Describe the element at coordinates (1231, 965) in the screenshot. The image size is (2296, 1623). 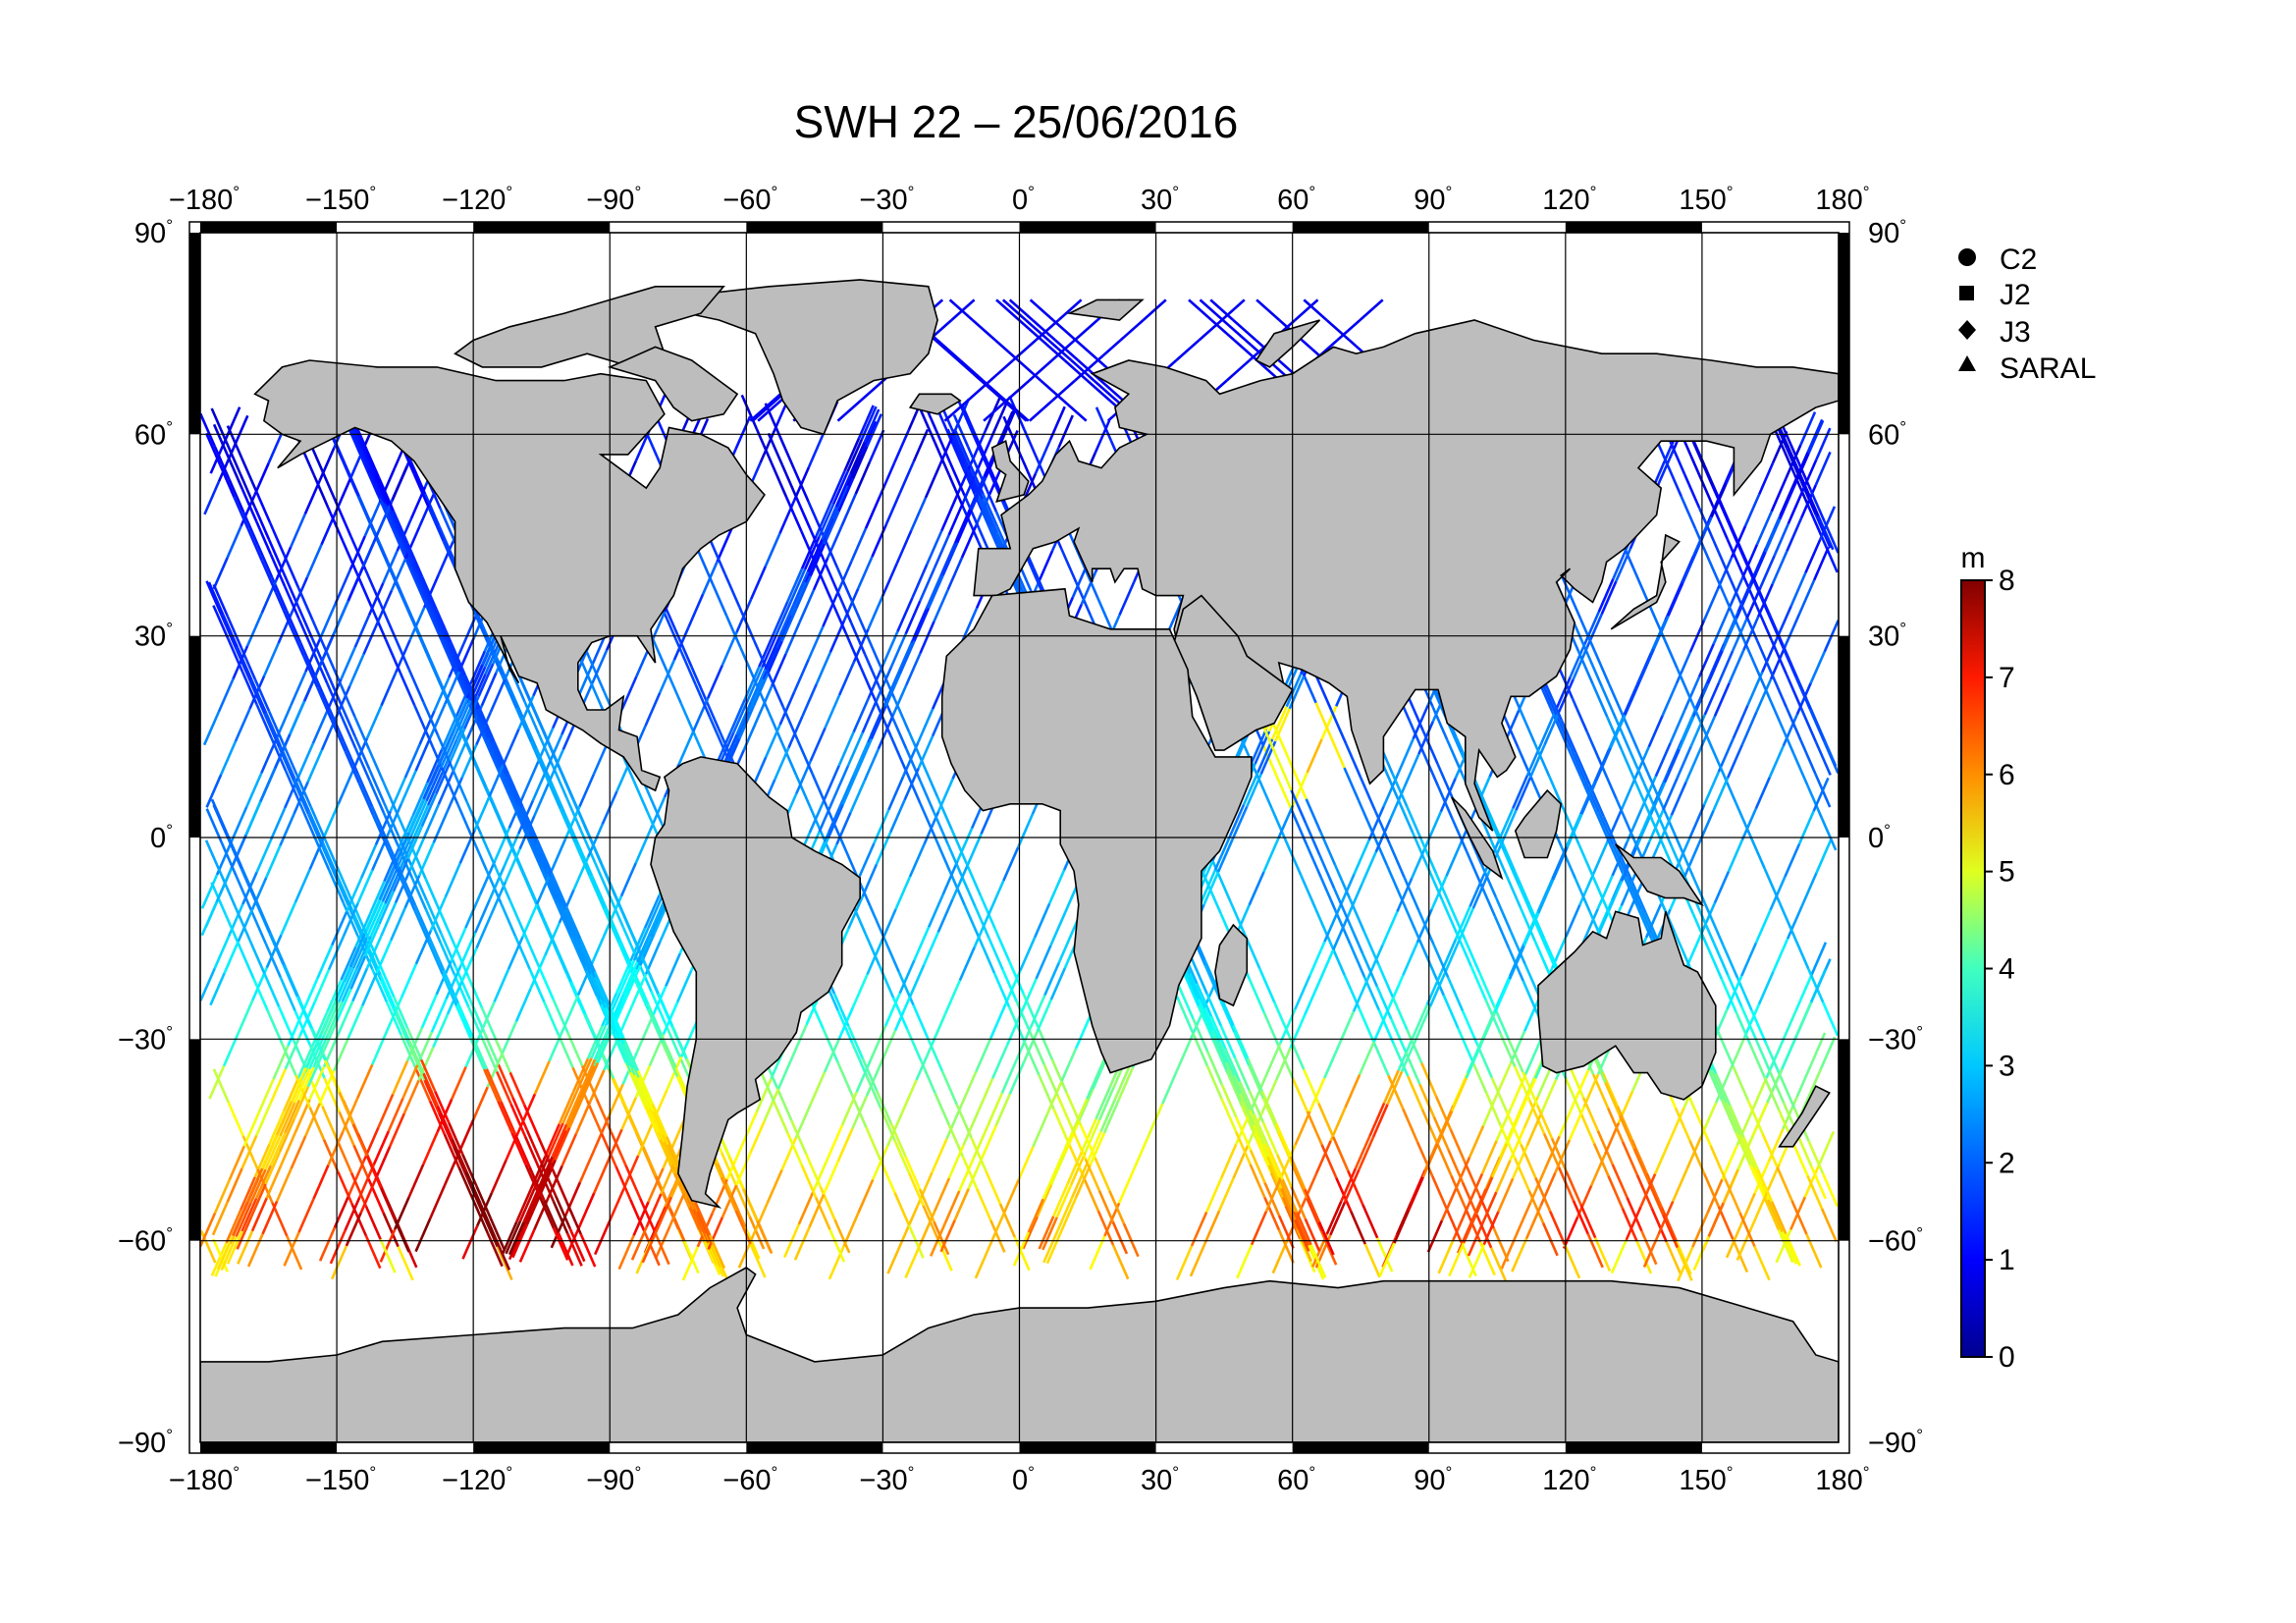
I see `land-madagascar` at that location.